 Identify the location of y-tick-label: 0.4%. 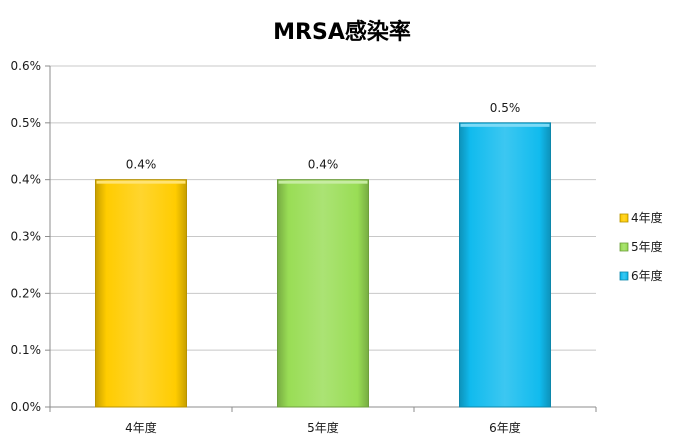
(26, 180).